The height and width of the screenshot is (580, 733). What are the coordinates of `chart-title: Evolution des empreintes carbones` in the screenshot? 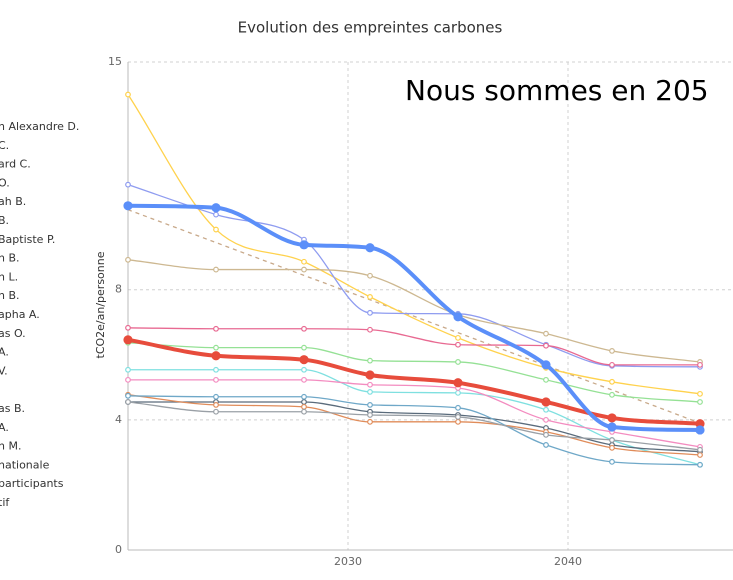 It's located at (370, 28).